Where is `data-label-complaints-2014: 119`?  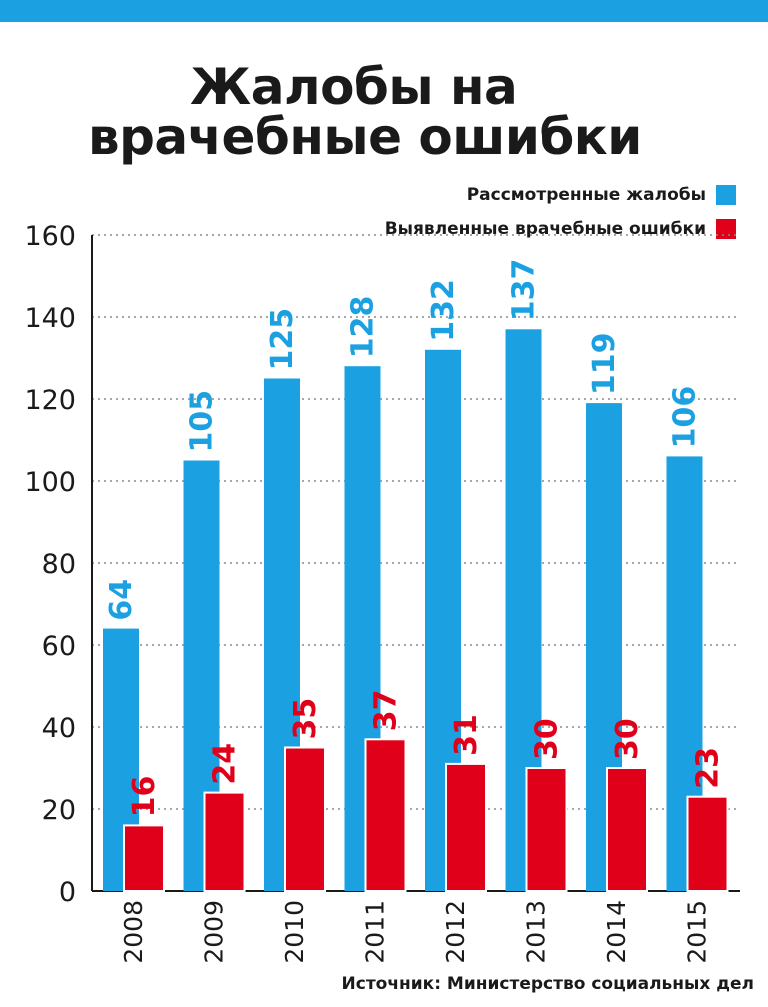
data-label-complaints-2014: 119 is located at coordinates (604, 363).